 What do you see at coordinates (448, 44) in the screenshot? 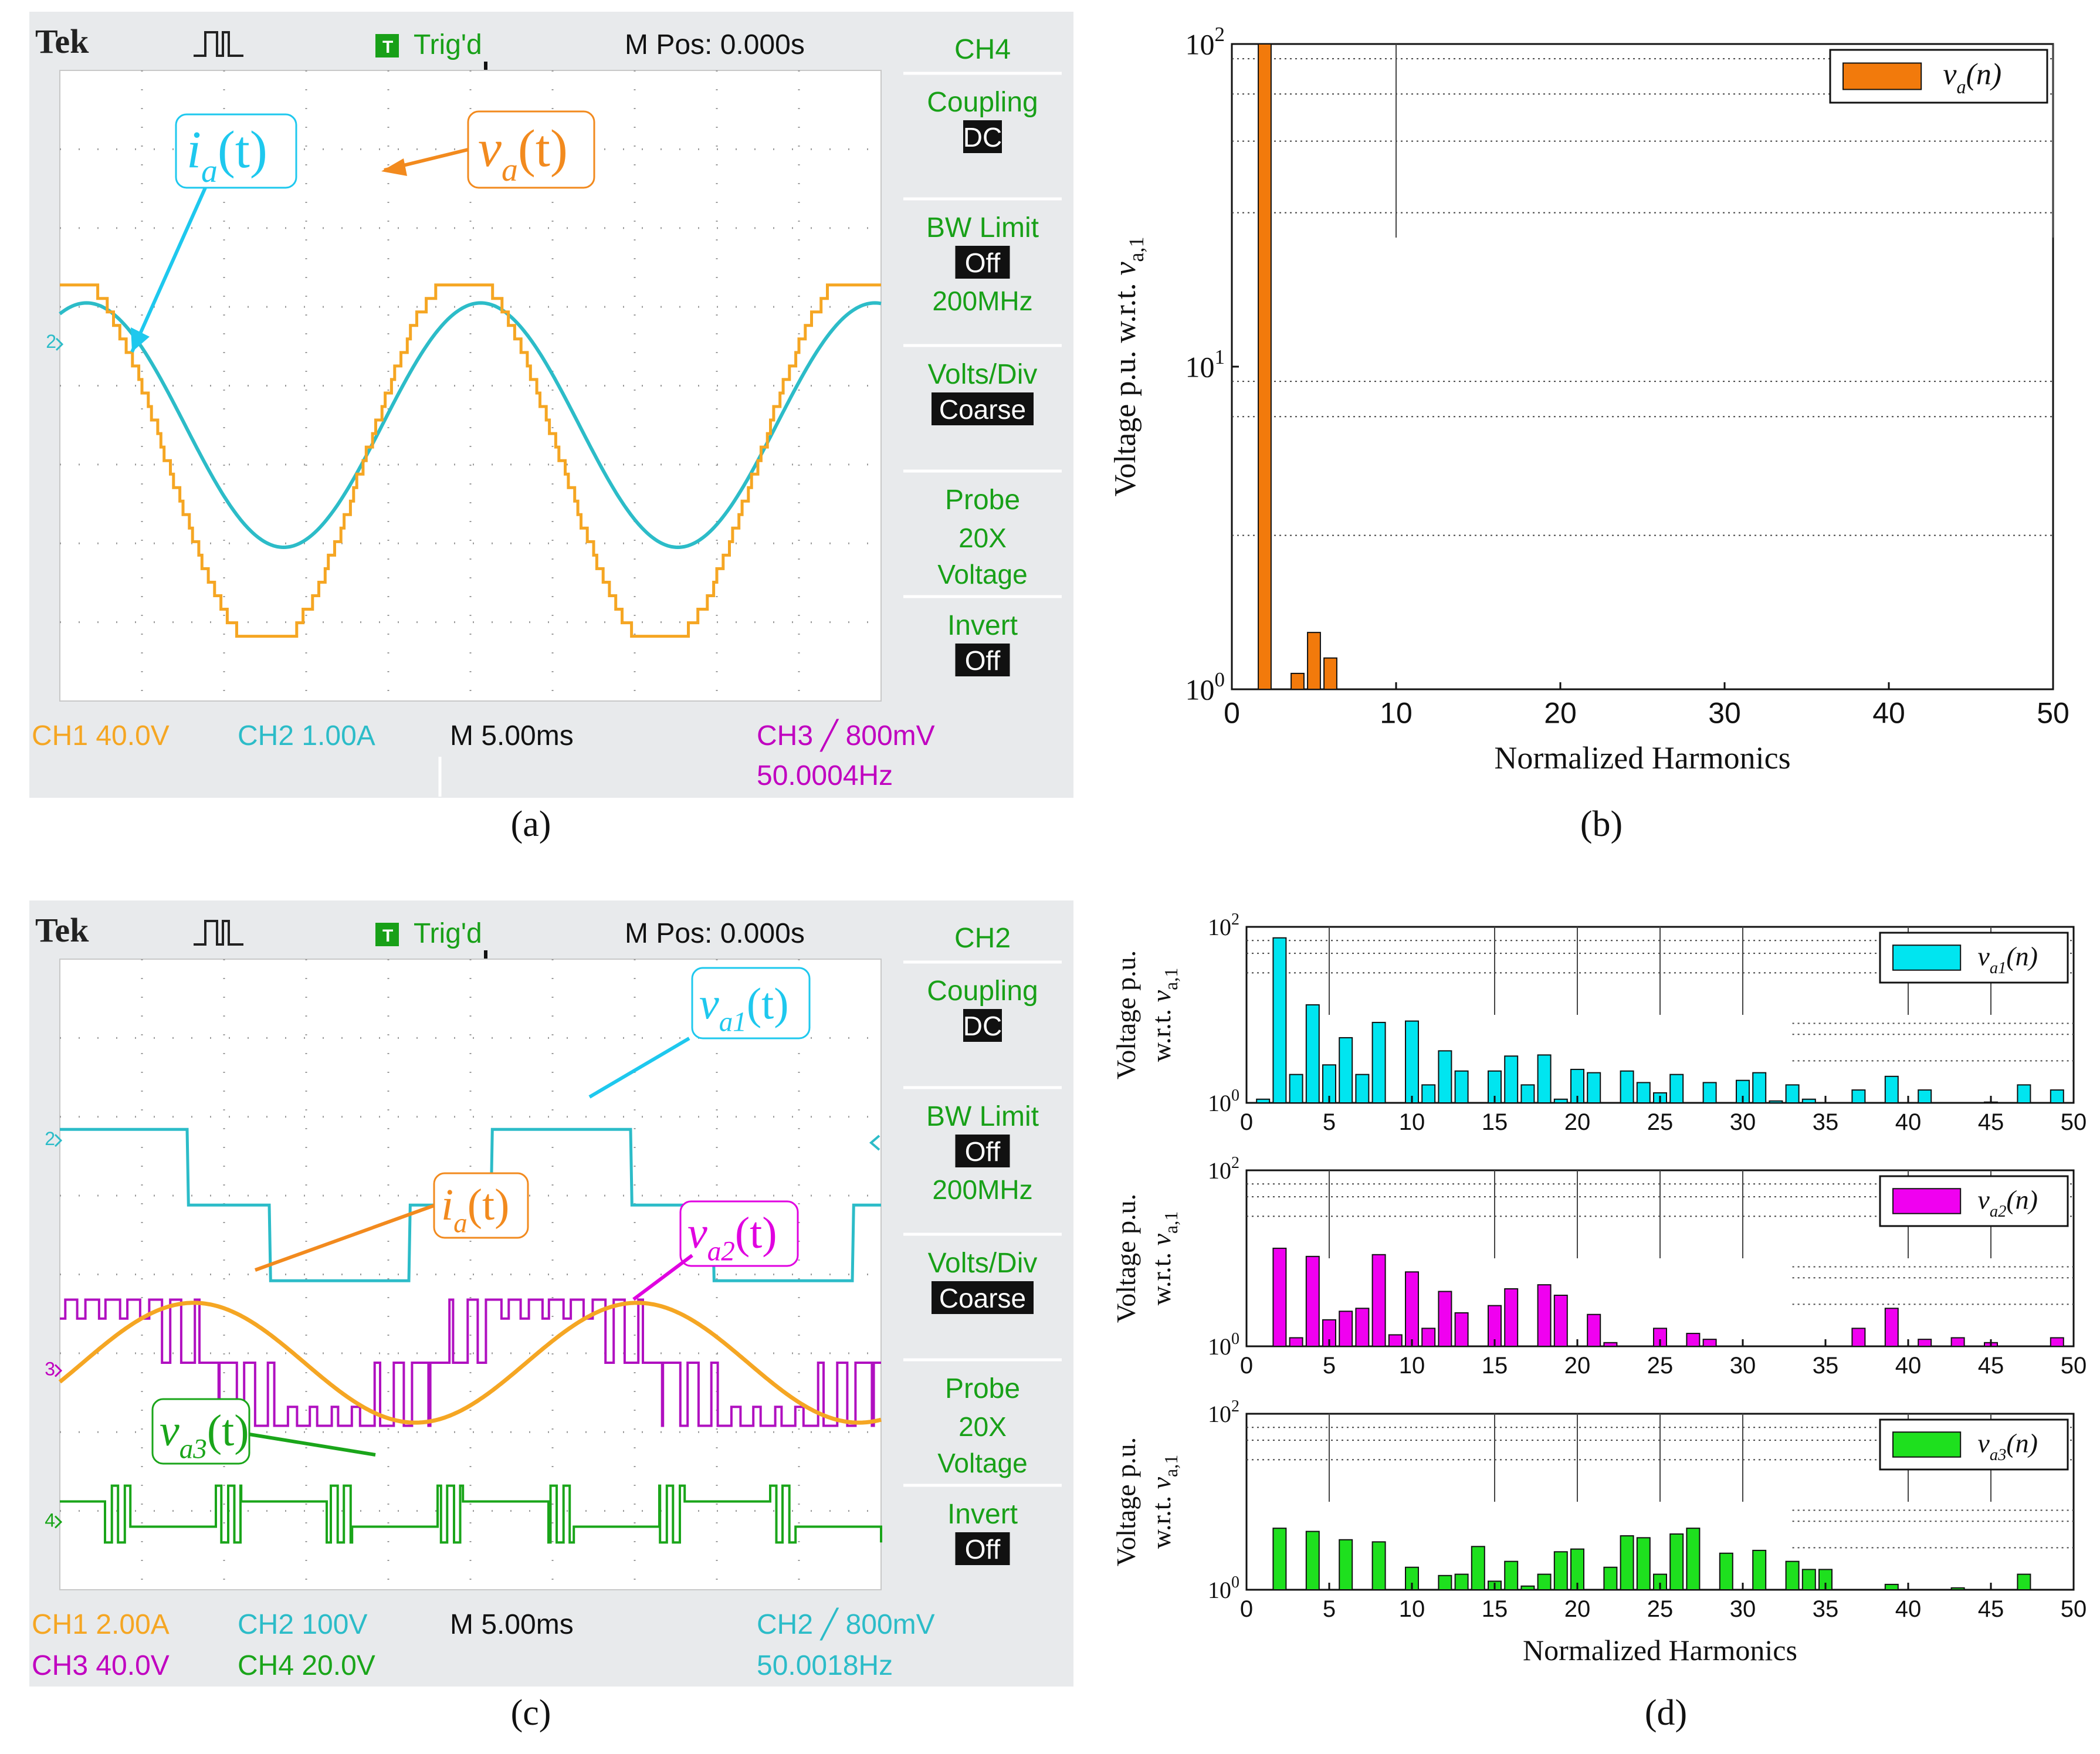
I see `trigger-status: Trig'd` at bounding box center [448, 44].